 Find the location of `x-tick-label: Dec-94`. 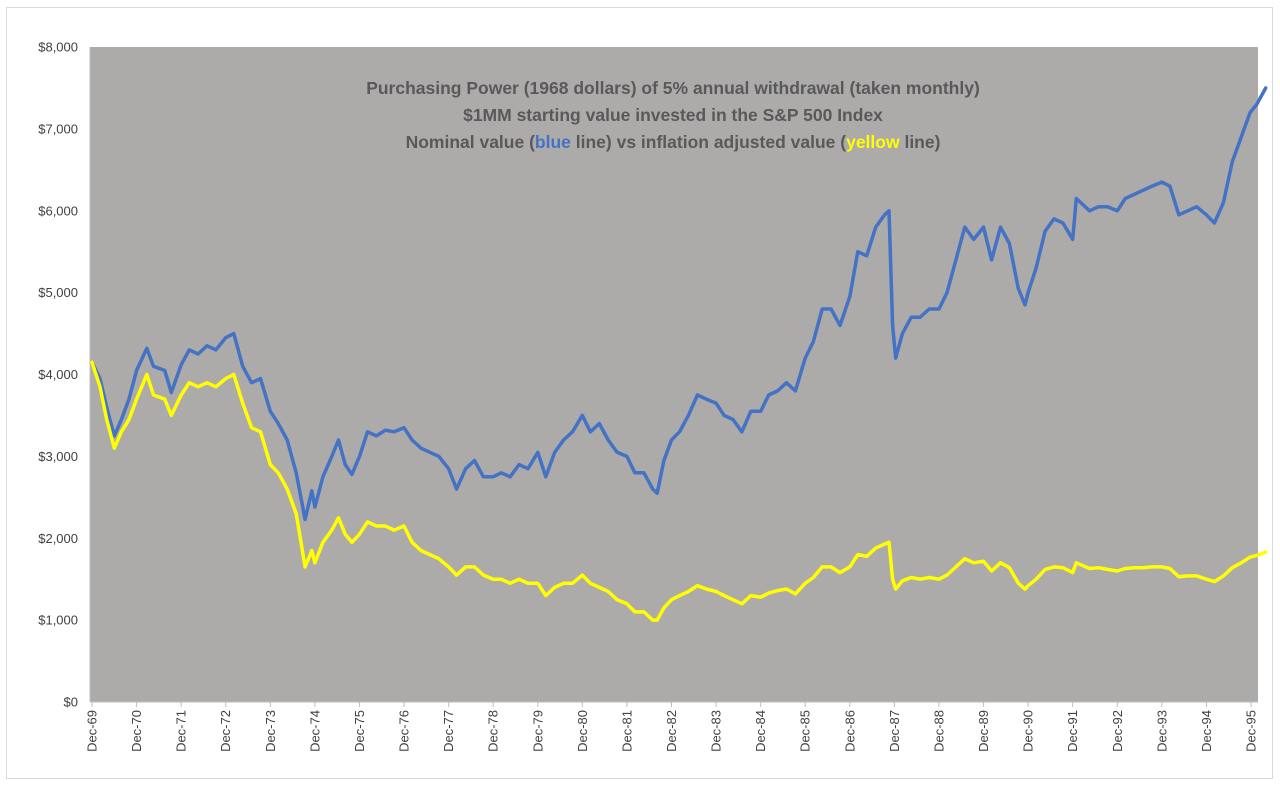

x-tick-label: Dec-94 is located at coordinates (1206, 731).